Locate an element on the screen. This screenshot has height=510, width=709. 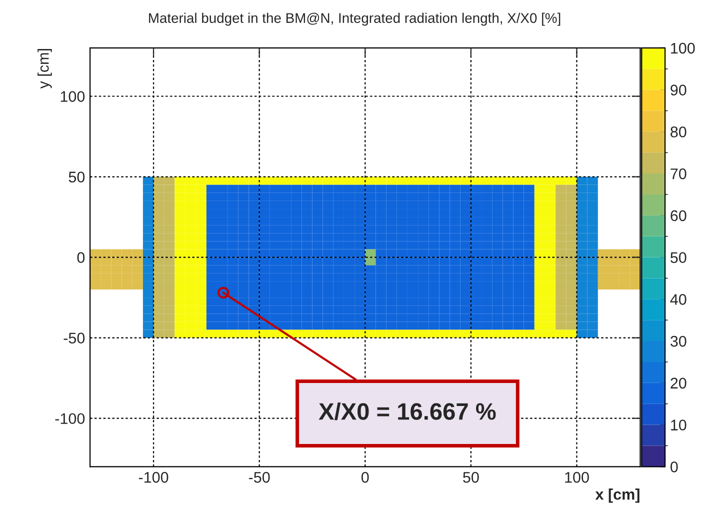
y-tick-label: 50 is located at coordinates (76, 177).